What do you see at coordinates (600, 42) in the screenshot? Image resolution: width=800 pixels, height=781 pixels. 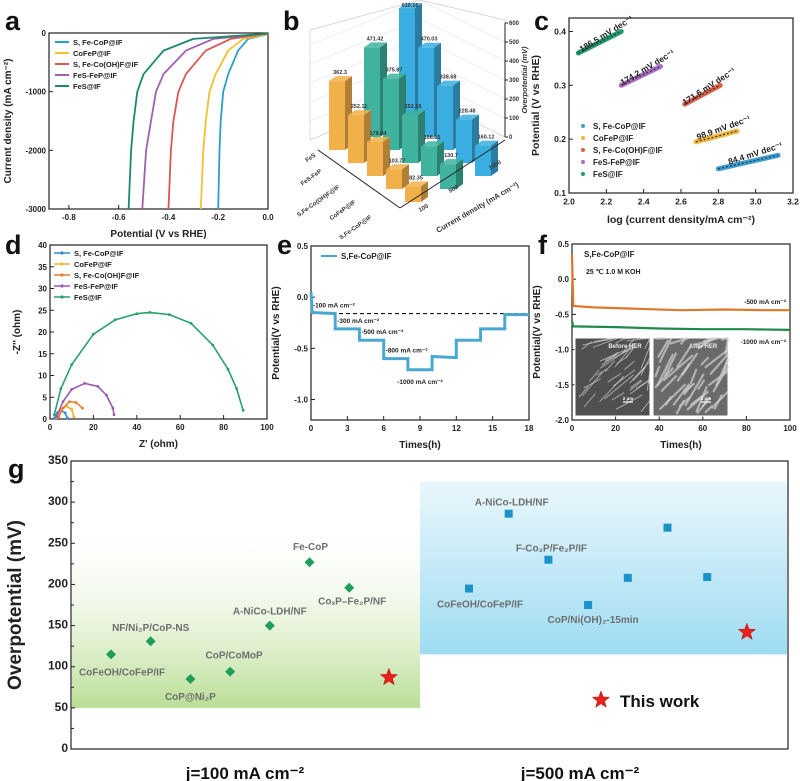 I see `tafel-fit-line` at bounding box center [600, 42].